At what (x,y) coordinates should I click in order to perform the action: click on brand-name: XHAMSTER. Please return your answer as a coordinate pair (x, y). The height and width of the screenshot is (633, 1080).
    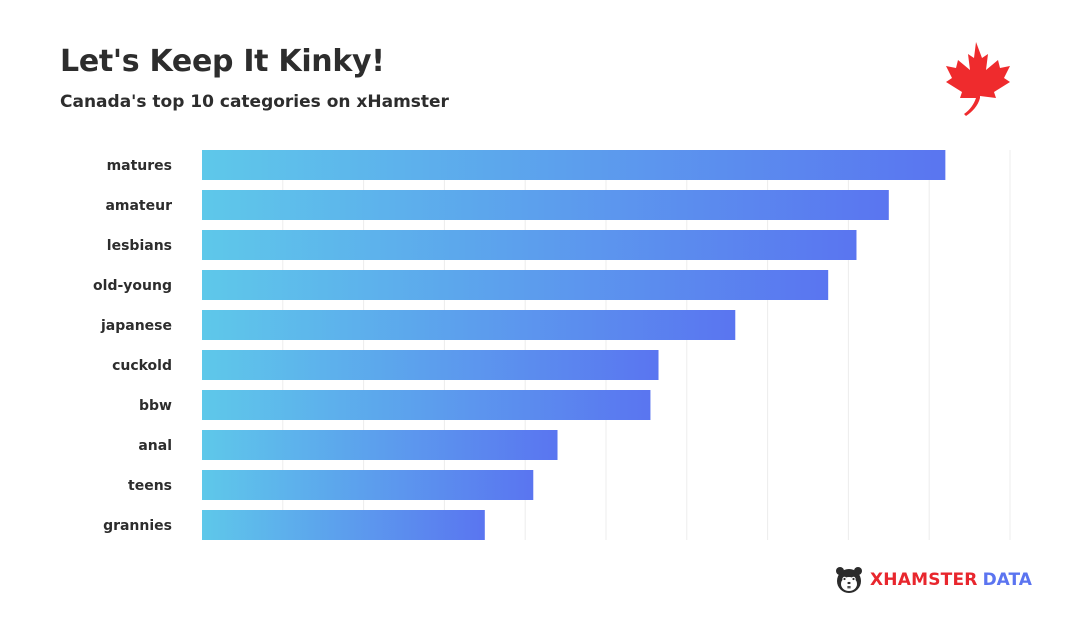
    Looking at the image, I should click on (924, 580).